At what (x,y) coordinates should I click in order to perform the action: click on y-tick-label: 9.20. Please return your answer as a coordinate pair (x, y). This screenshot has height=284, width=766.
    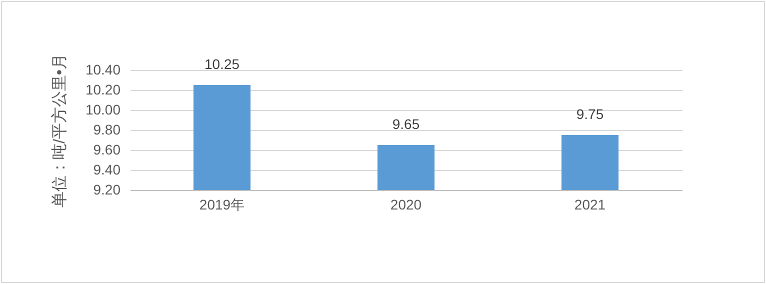
    Looking at the image, I should click on (107, 190).